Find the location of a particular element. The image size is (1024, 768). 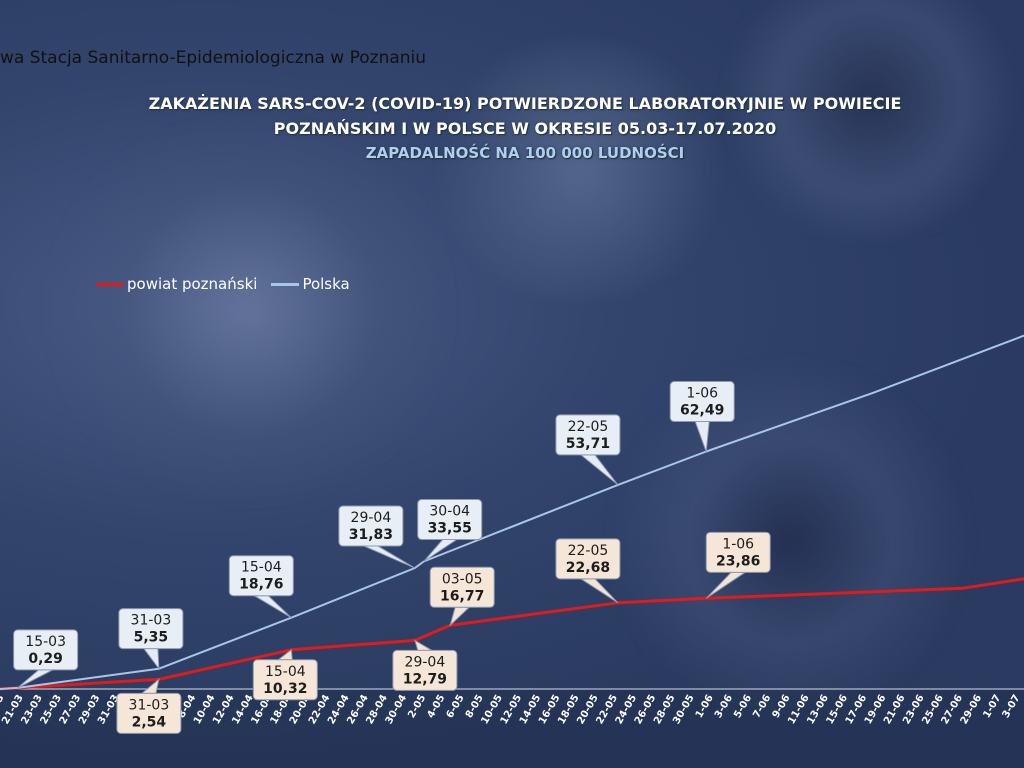

legend-item-powiat: powiat poznański is located at coordinates (176, 284).